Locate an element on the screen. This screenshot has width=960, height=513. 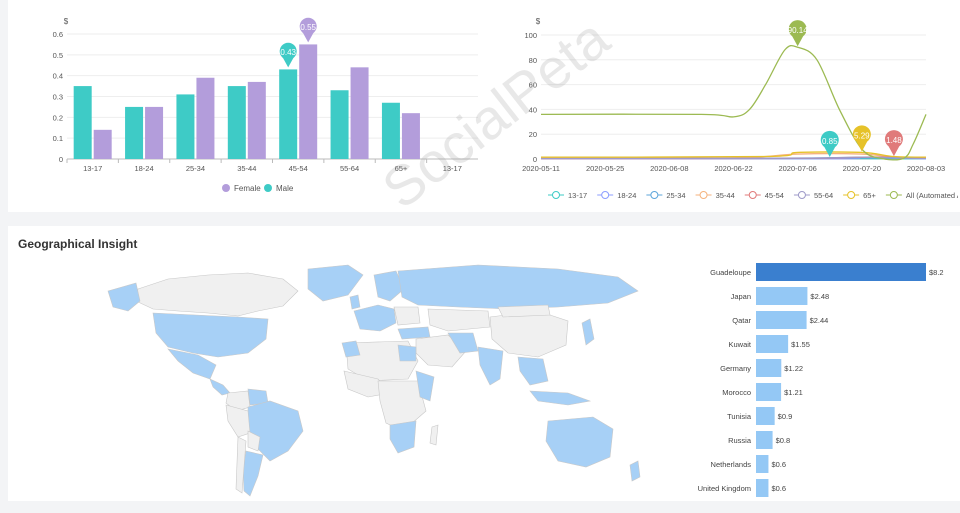
line-annotation-label: 90.14 is located at coordinates (798, 30).